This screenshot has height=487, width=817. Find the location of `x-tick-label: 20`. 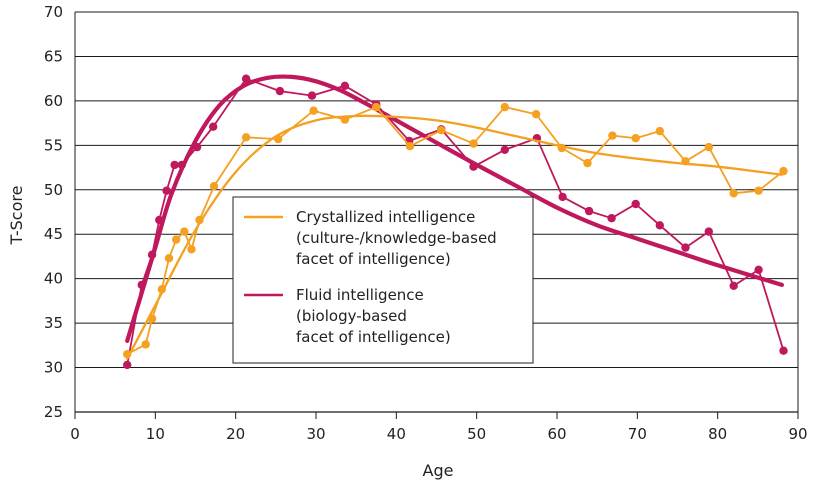

x-tick-label: 20 is located at coordinates (235, 434).